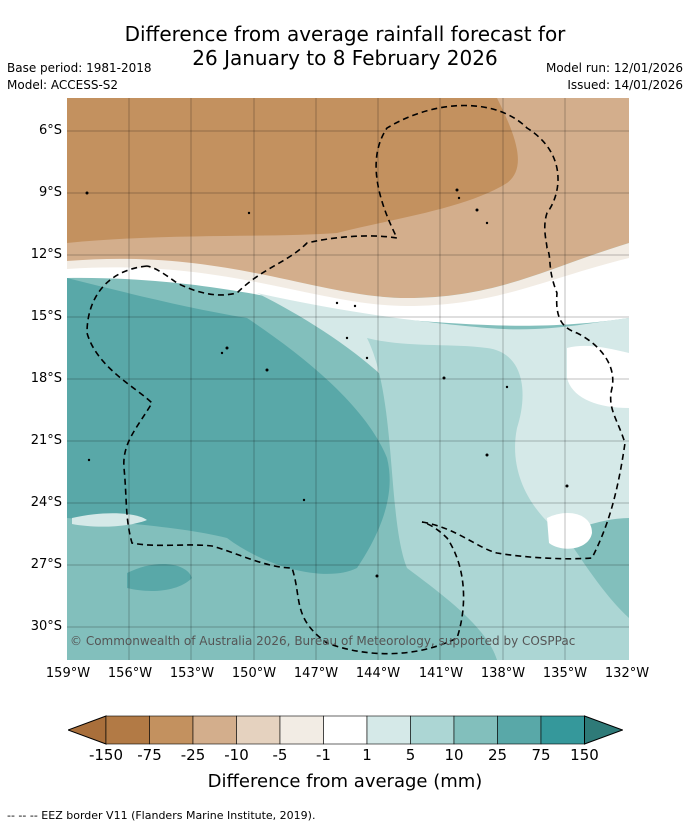 The image size is (690, 827). I want to click on base-period: Base period: 1981-2018, so click(79, 68).